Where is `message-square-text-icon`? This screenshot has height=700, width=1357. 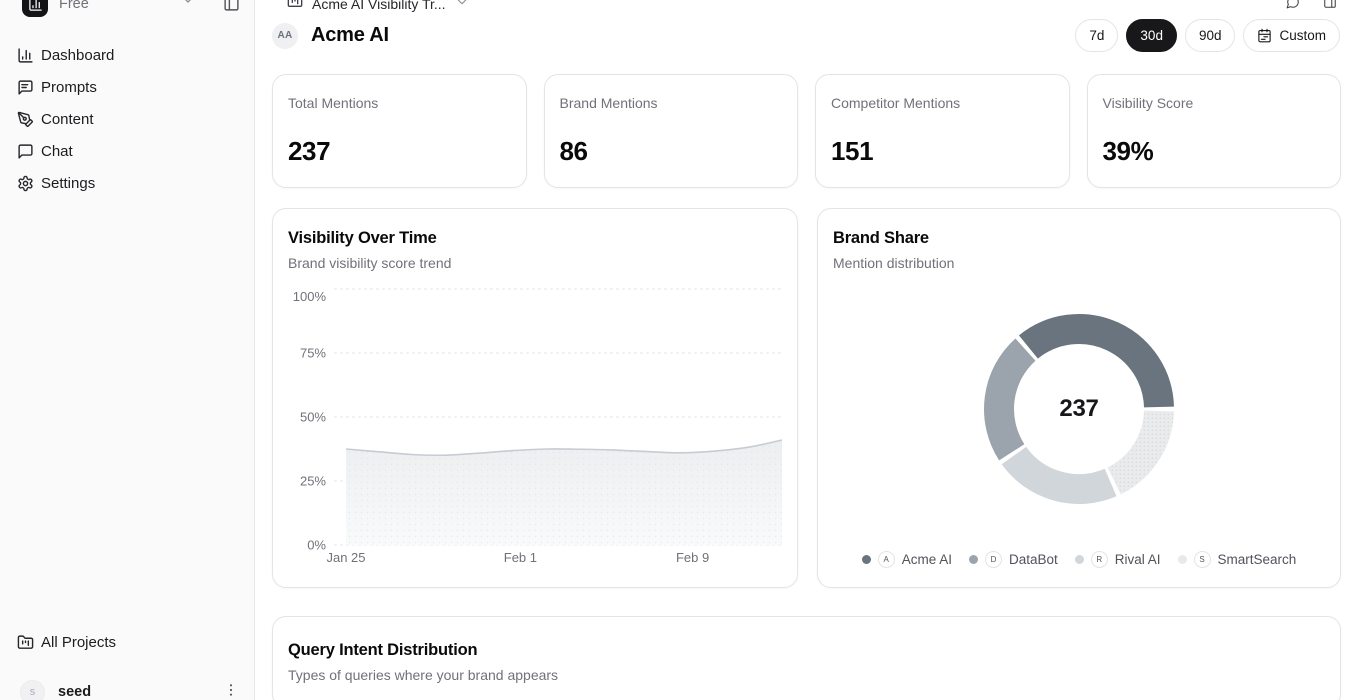
message-square-text-icon is located at coordinates (25, 87).